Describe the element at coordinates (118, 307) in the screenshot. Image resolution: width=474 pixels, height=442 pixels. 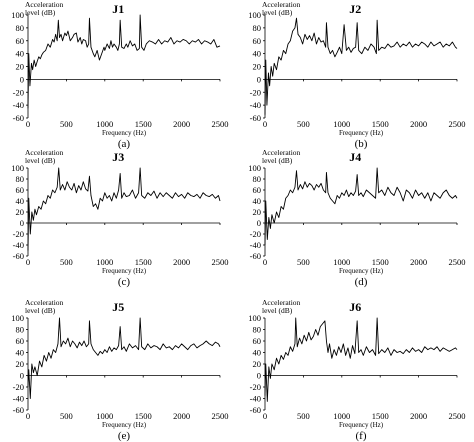
I see `chart-title: J5` at that location.